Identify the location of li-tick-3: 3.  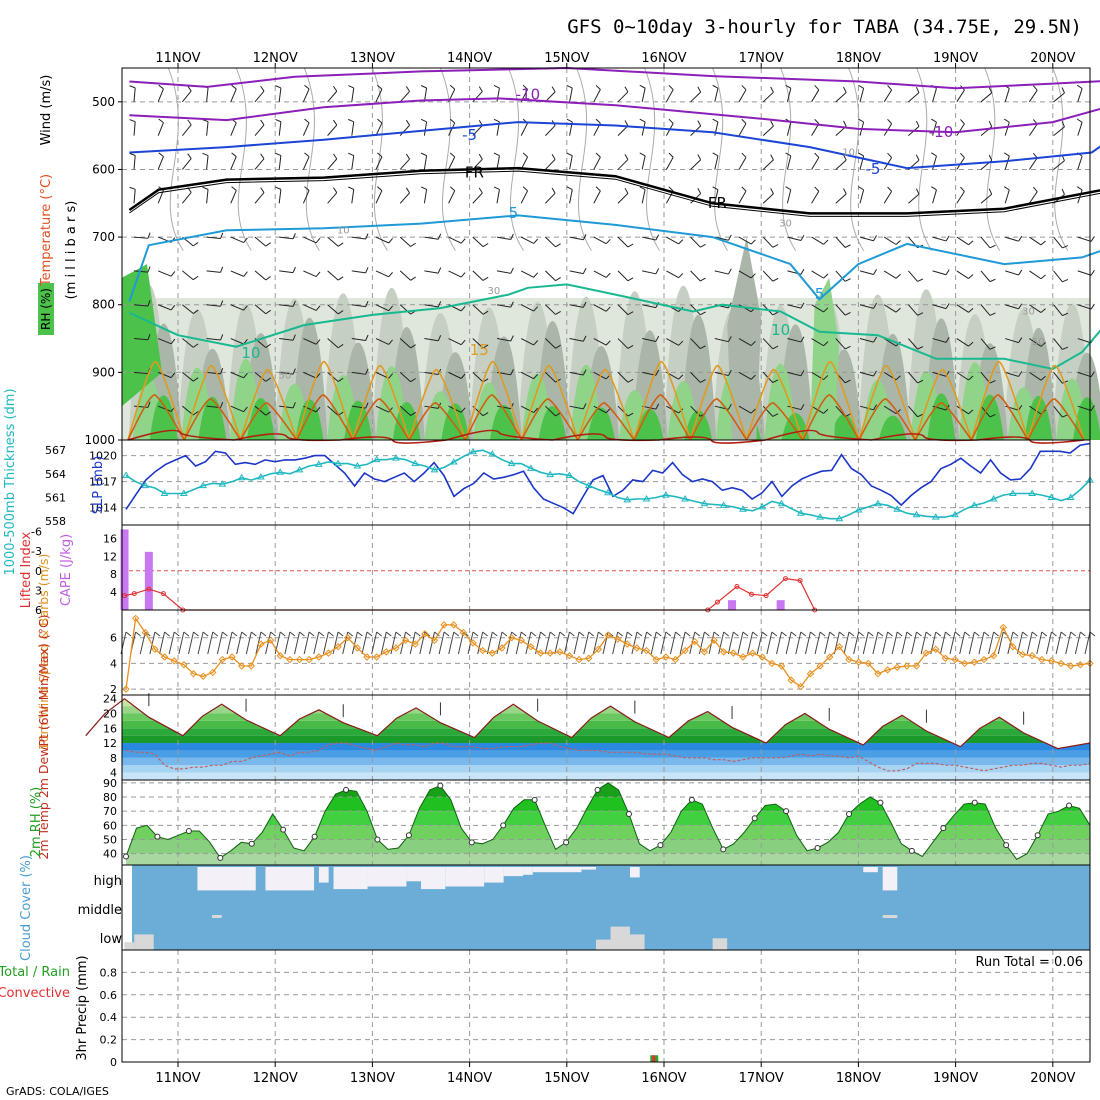
(38, 590).